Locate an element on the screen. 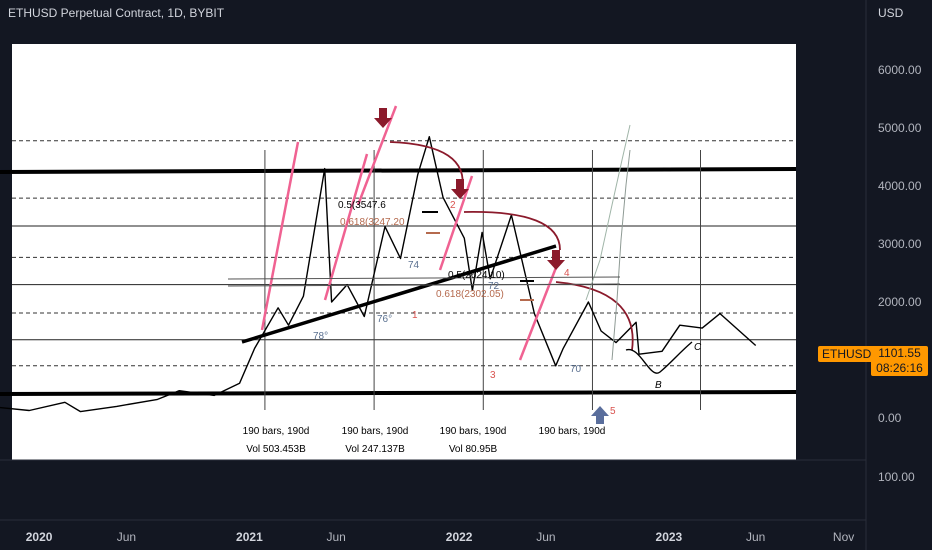 This screenshot has height=550, width=932. thick-resistance-line is located at coordinates (398, 170).